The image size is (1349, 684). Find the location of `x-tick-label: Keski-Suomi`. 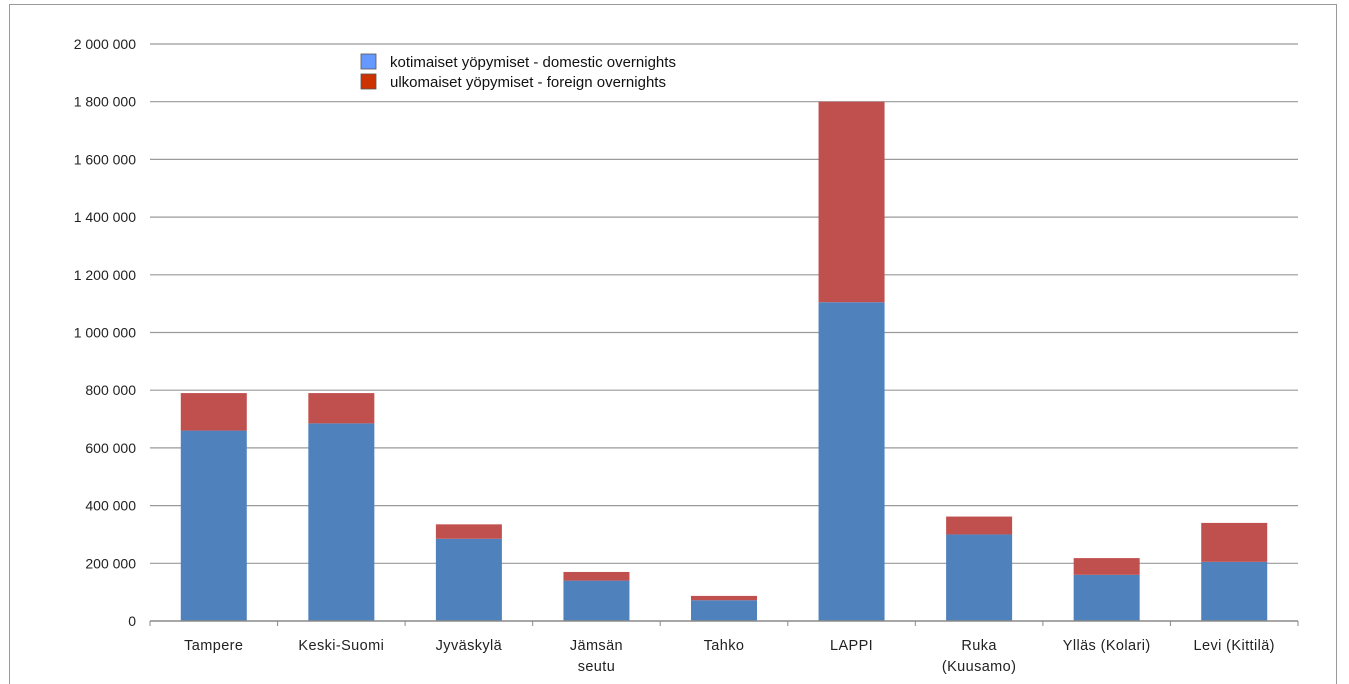

x-tick-label: Keski-Suomi is located at coordinates (341, 646).